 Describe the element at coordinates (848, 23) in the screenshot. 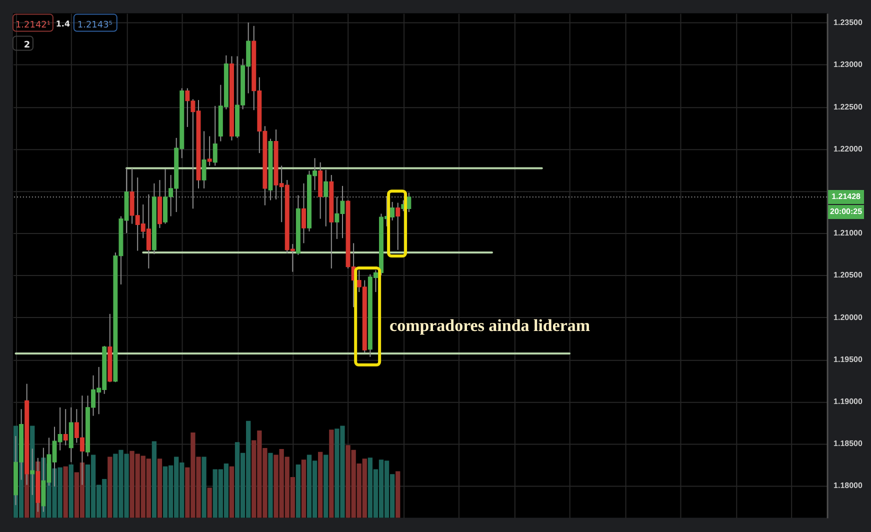

I see `y-tick-label: 1.23500` at that location.